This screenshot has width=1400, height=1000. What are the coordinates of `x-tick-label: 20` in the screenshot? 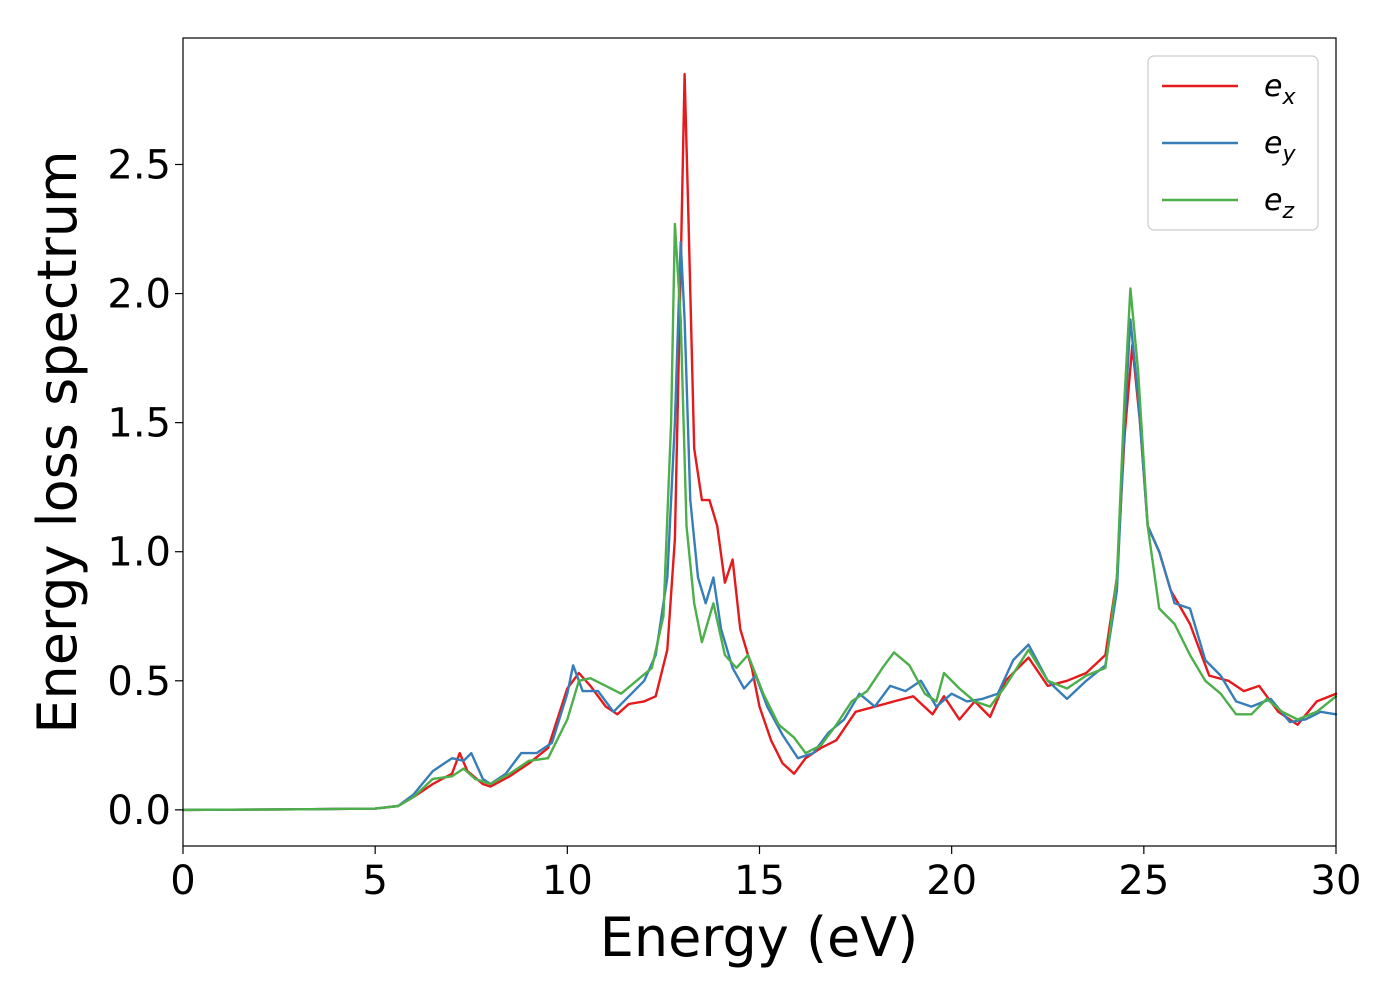 It's located at (951, 881).